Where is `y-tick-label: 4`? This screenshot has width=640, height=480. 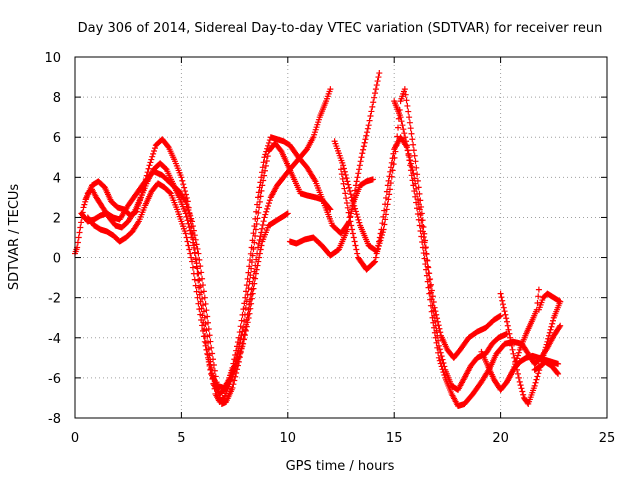
y-tick-label: 4 is located at coordinates (57, 178).